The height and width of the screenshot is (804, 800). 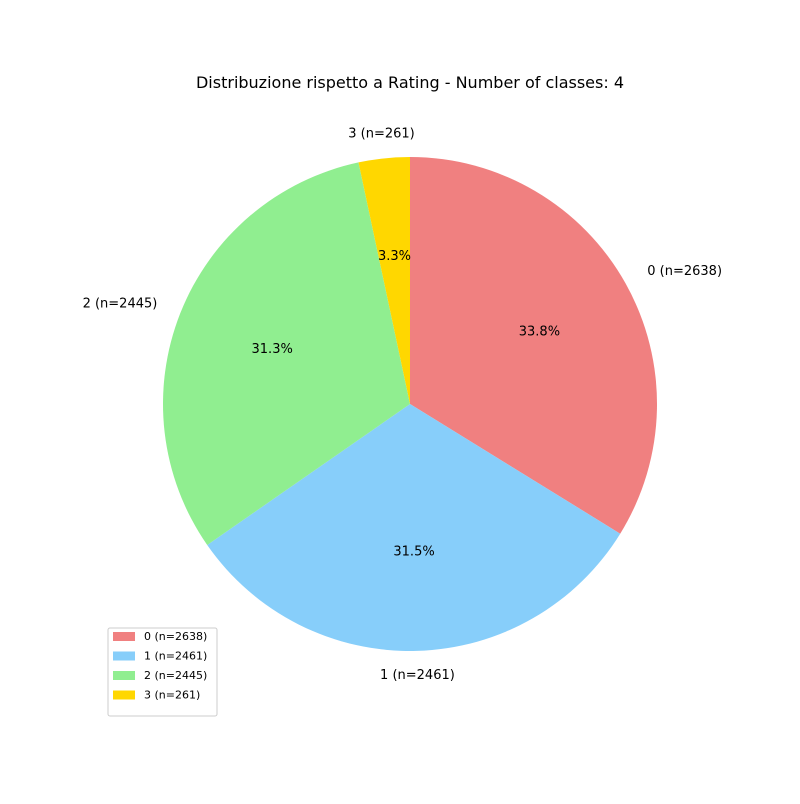 I want to click on legend: 0 (n=2638) 1 (n=2461) 2 (n=2445) 3 (n=261), so click(x=162, y=672).